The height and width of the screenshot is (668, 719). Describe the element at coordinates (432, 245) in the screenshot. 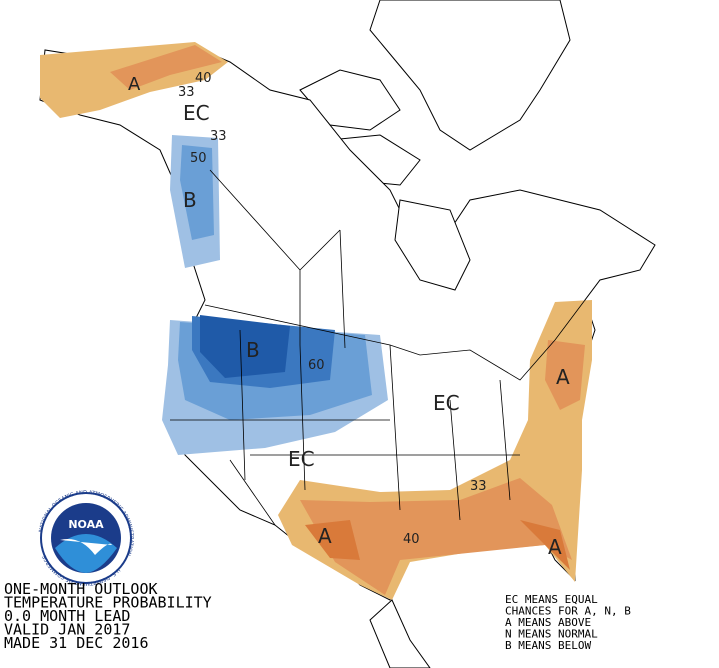

I see `hudson-bay` at that location.